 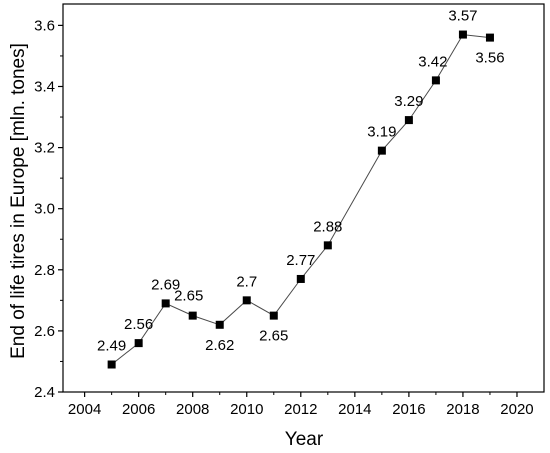 What do you see at coordinates (246, 281) in the screenshot?
I see `data-label: 2.7` at bounding box center [246, 281].